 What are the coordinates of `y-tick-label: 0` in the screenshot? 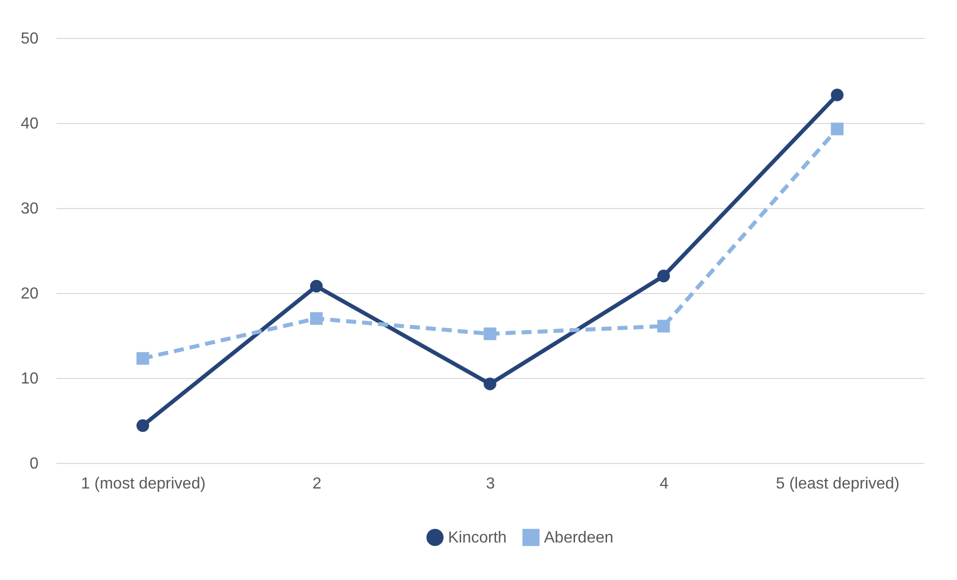 It's located at (34, 464).